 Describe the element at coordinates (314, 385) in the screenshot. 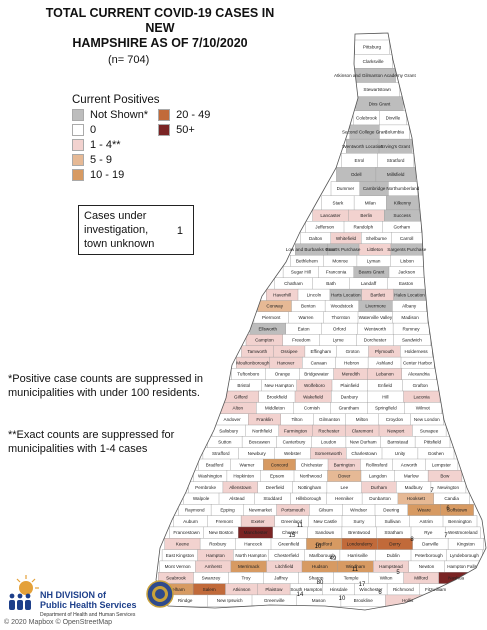

I see `town-label: Wolfeboro` at that location.